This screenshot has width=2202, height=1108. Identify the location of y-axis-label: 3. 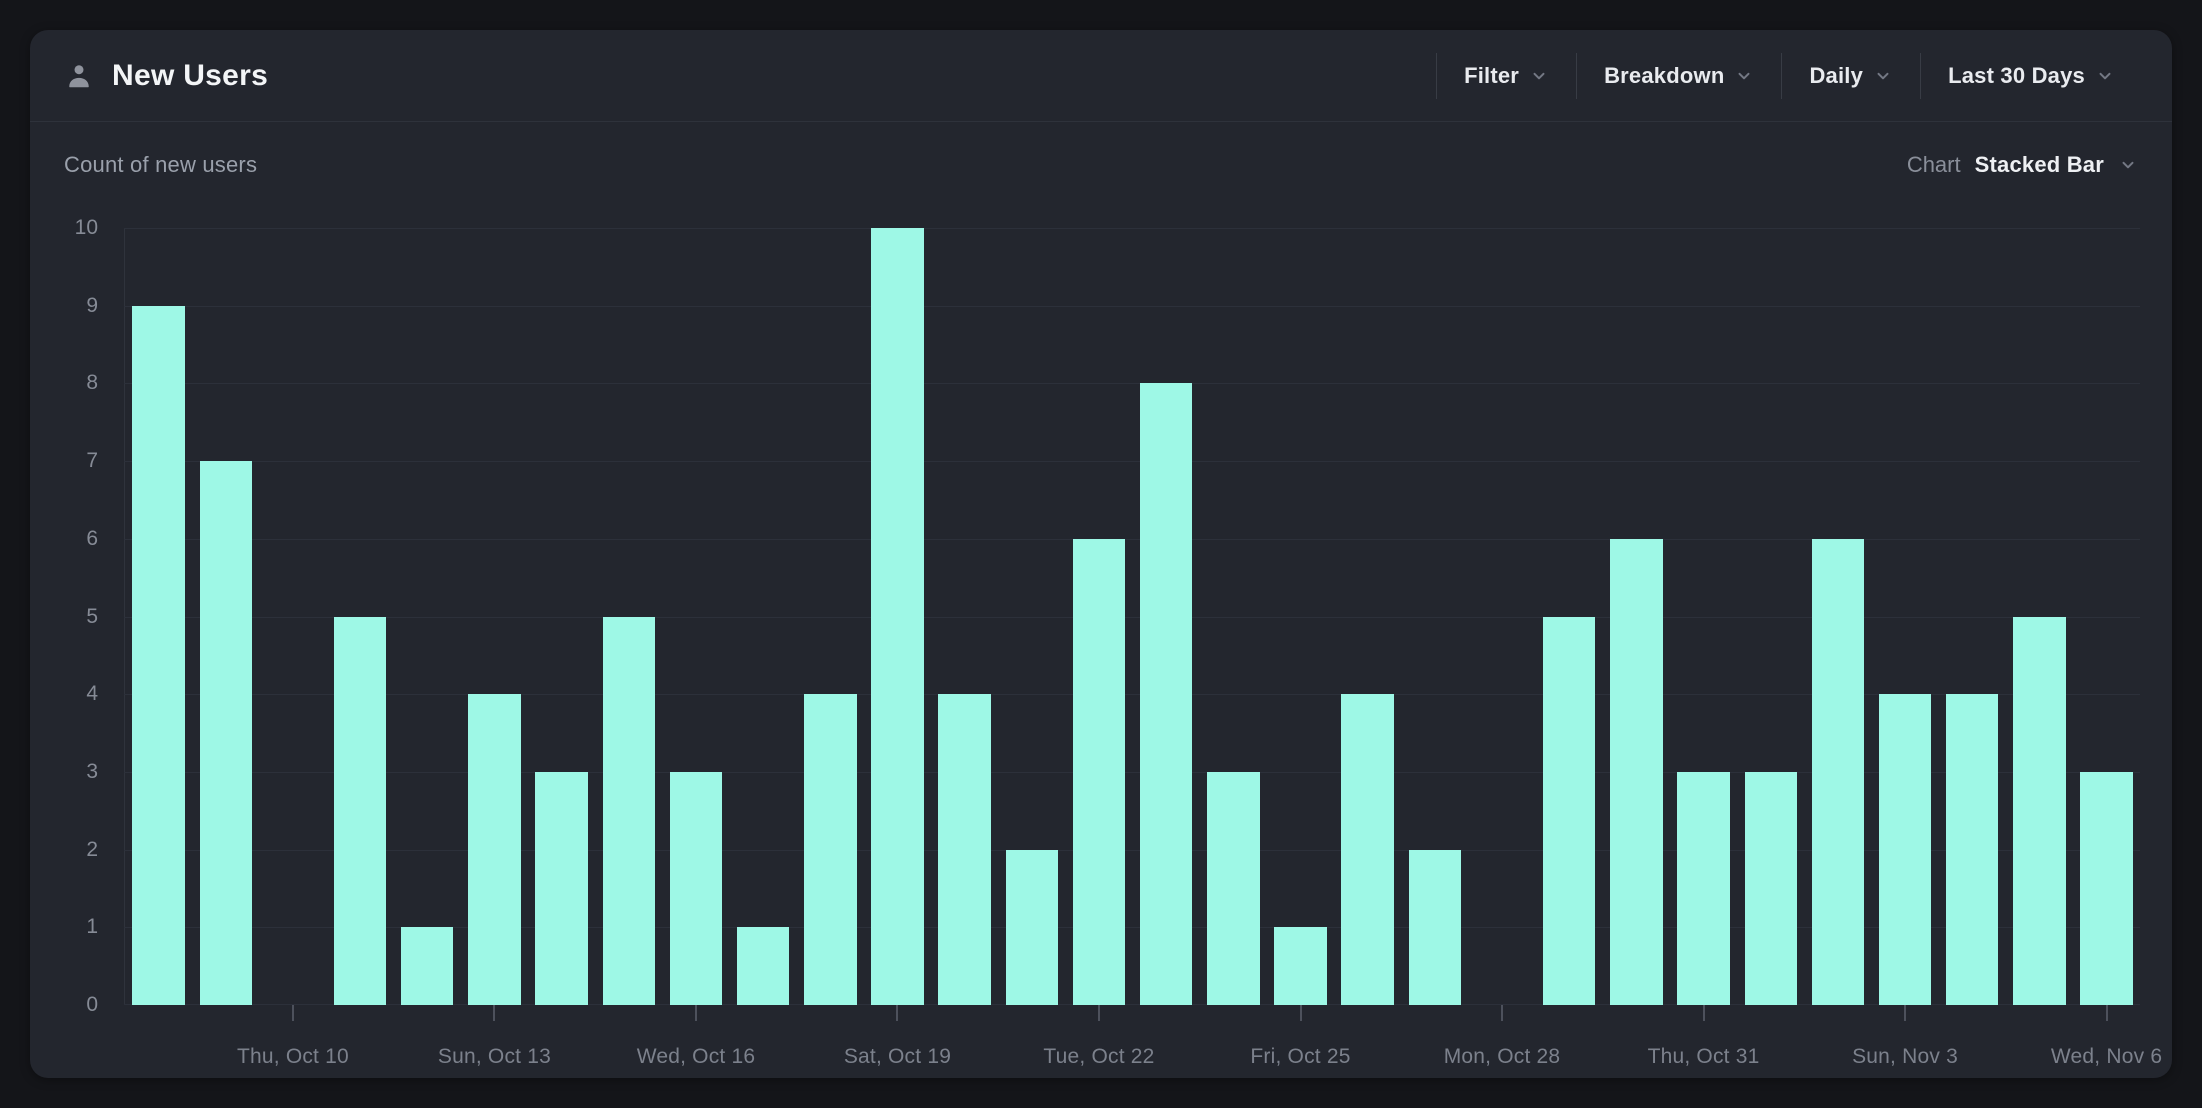
(92, 771).